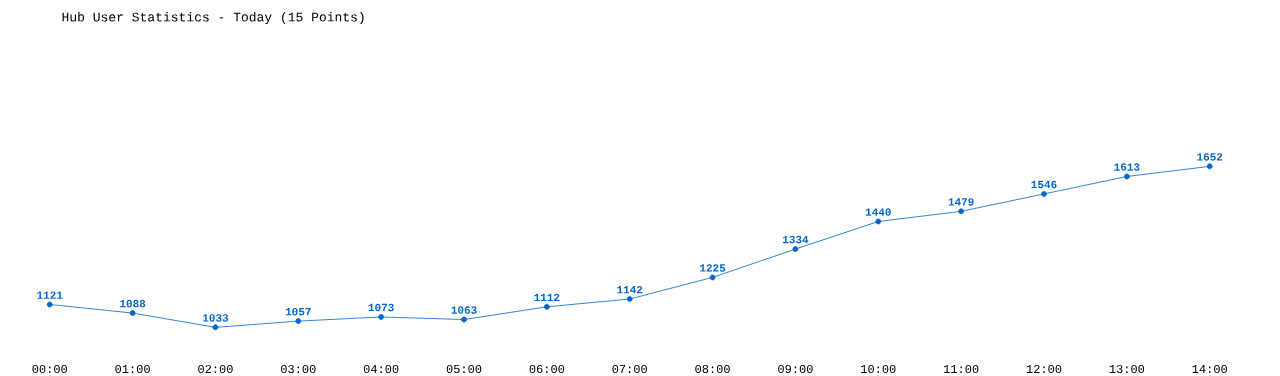 This screenshot has height=376, width=1280. I want to click on x-tick-label: 04:00, so click(381, 368).